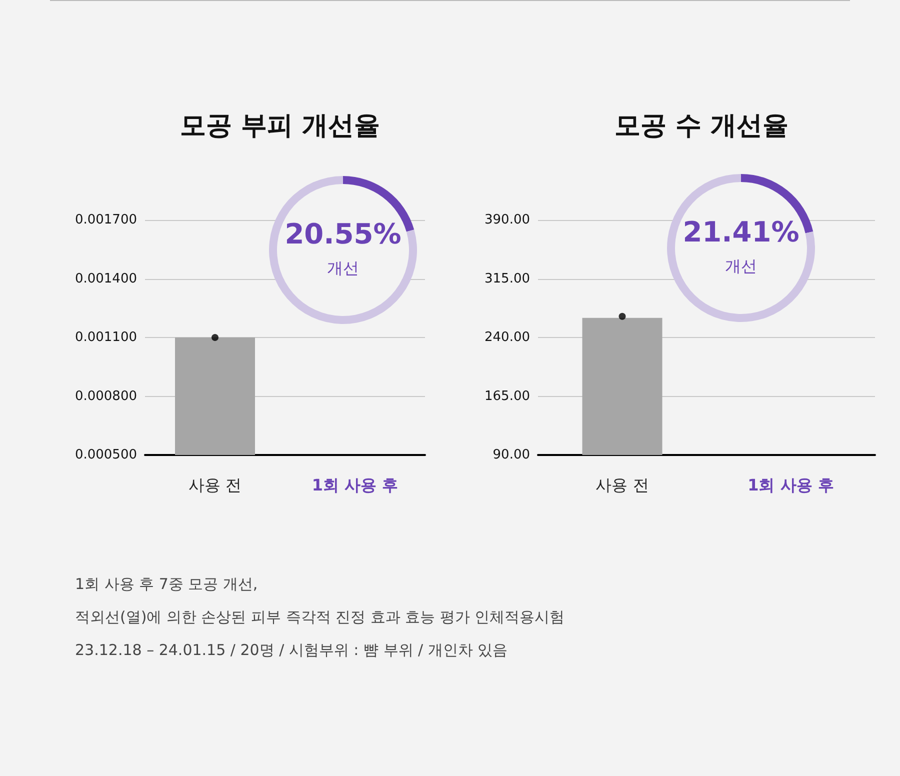 The image size is (900, 776). What do you see at coordinates (507, 278) in the screenshot?
I see `y-tick-label: 315.00` at bounding box center [507, 278].